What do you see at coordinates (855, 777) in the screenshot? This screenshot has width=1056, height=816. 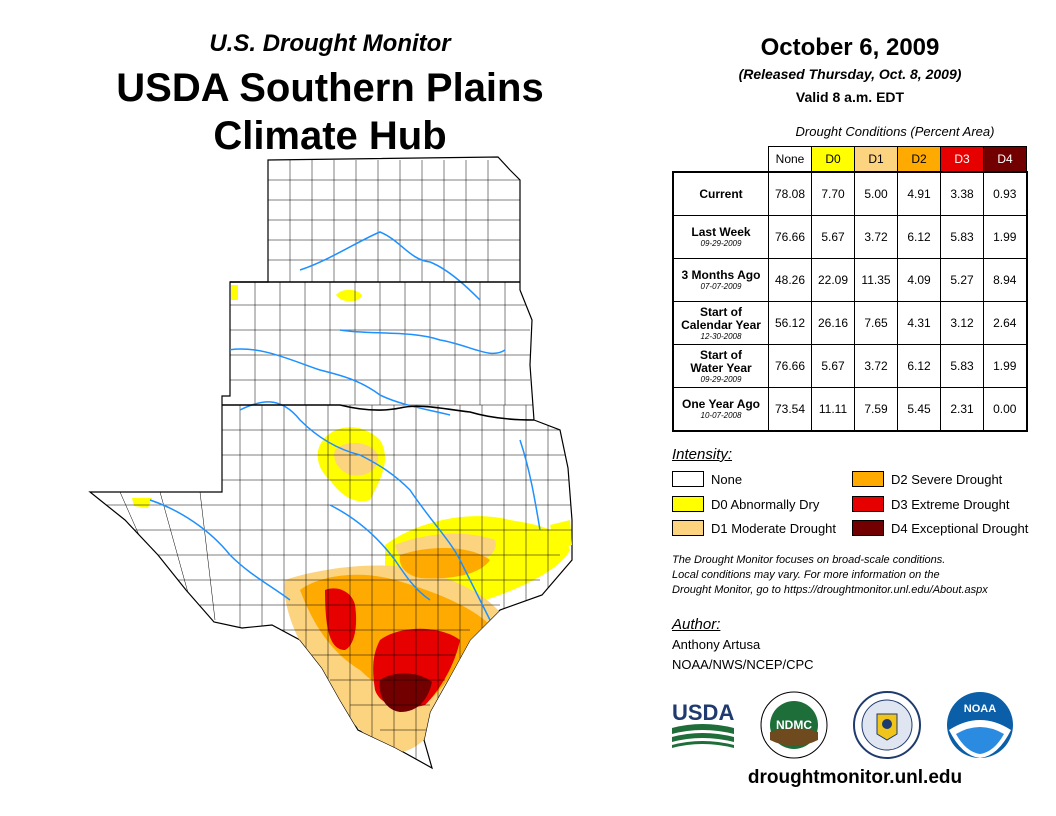 I see `footer-website-link: droughtmonitor.unl.edu` at bounding box center [855, 777].